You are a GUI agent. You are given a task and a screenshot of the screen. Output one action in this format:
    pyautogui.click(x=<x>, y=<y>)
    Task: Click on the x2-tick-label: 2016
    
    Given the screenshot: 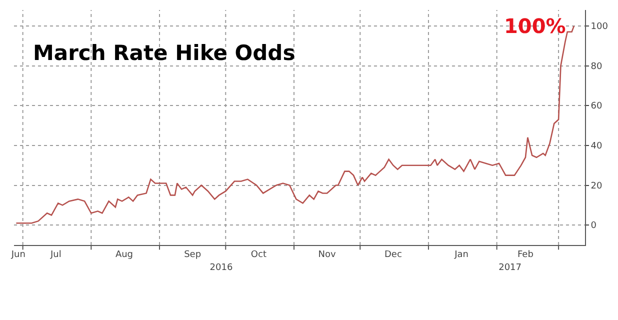 What is the action you would take?
    pyautogui.click(x=221, y=268)
    